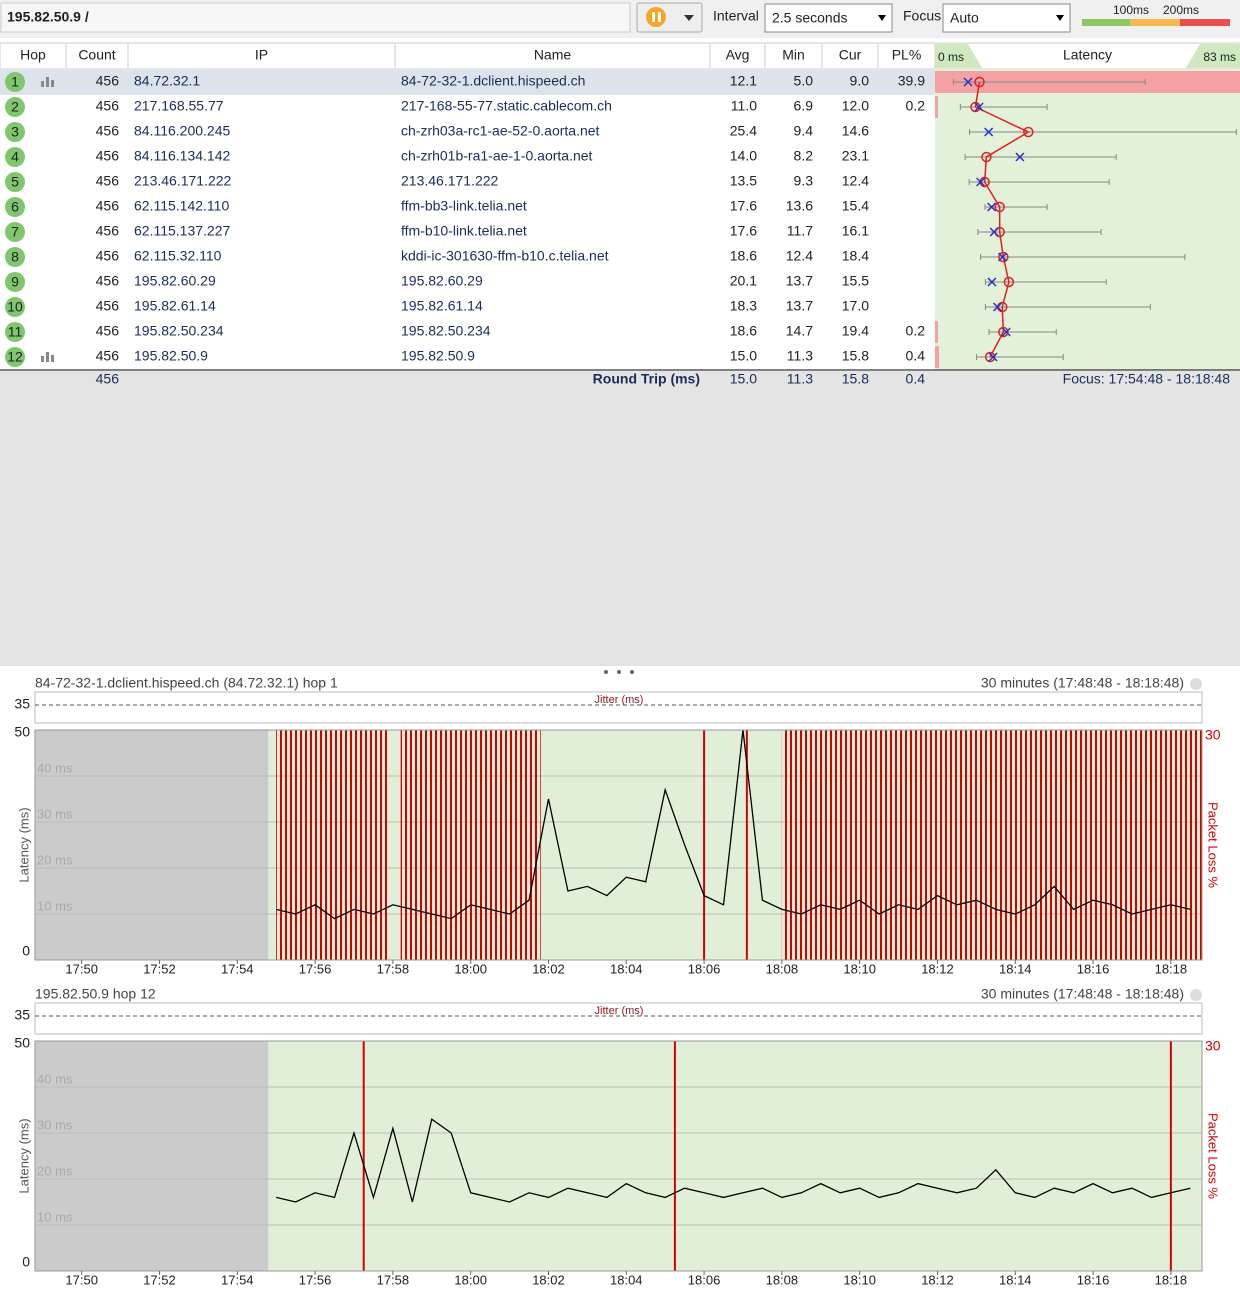 The image size is (1240, 1307). What do you see at coordinates (1219, 57) in the screenshot?
I see `latency-max-label: 83 ms` at bounding box center [1219, 57].